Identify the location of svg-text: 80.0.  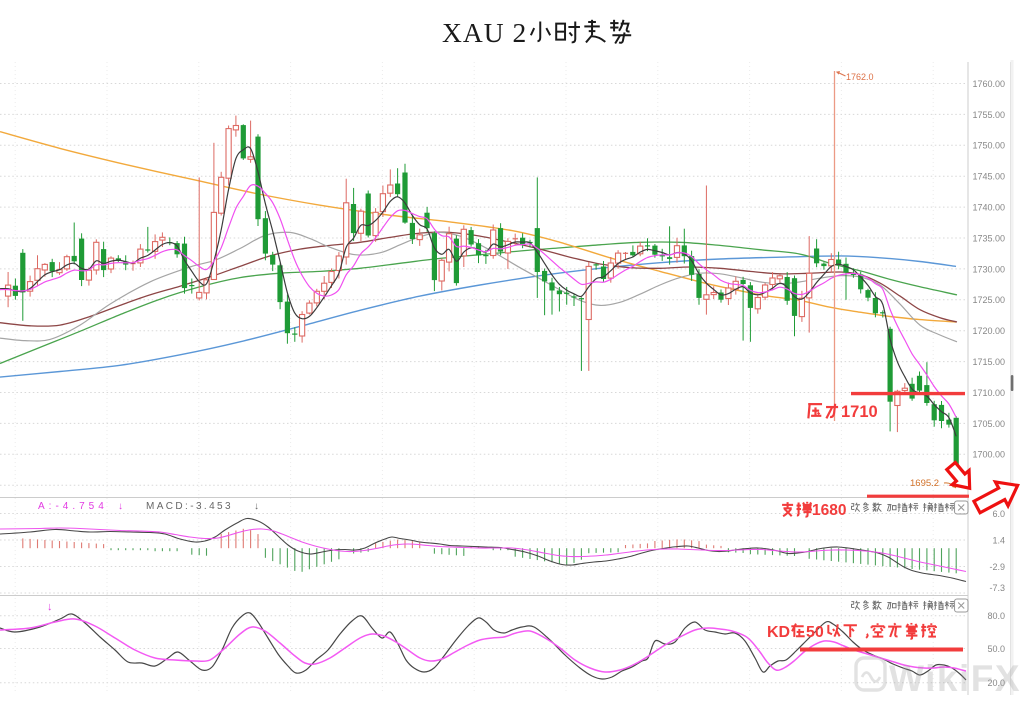
(996, 616).